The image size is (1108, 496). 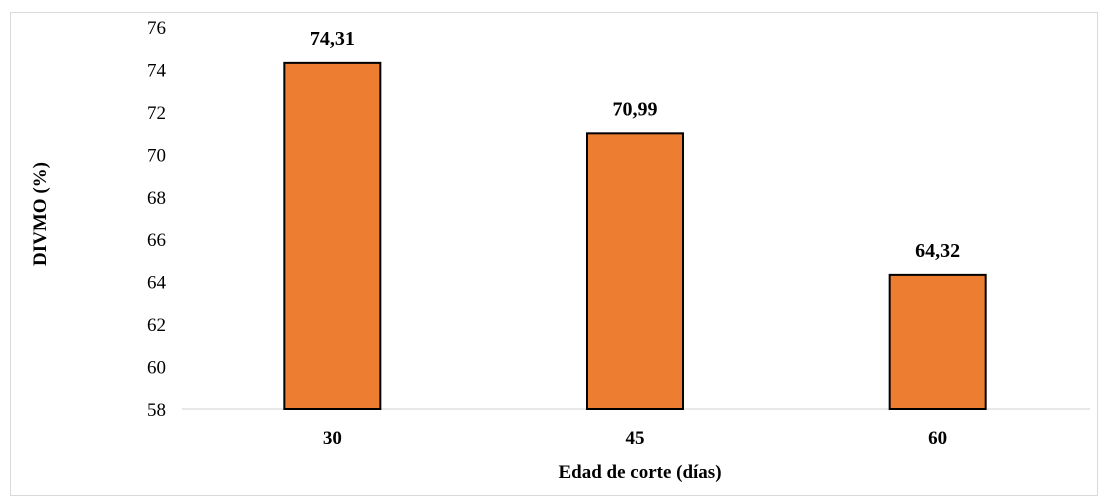 I want to click on y-tick-label: 66, so click(x=156, y=240).